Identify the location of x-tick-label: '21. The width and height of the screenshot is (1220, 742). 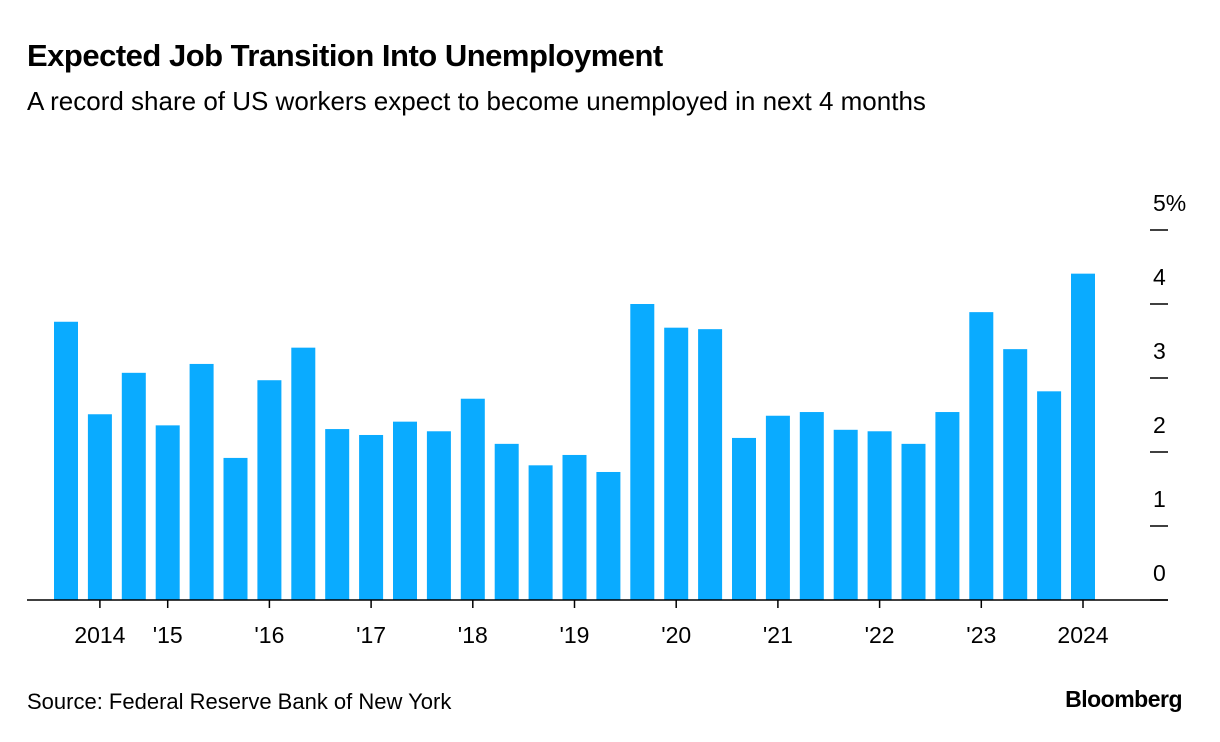
(778, 635).